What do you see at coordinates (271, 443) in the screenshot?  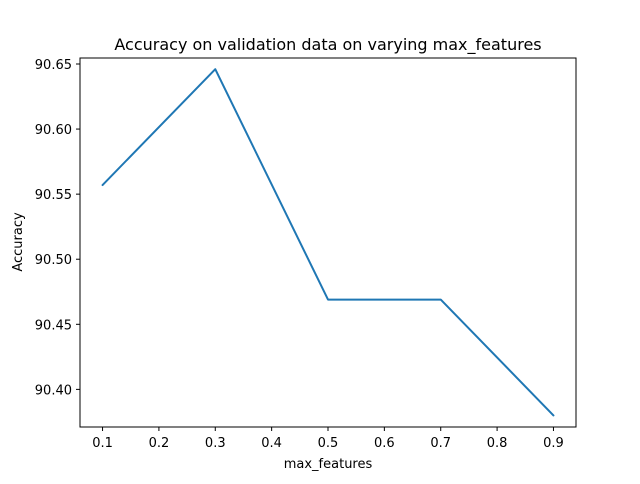 I see `x-tick-label: 0.4` at bounding box center [271, 443].